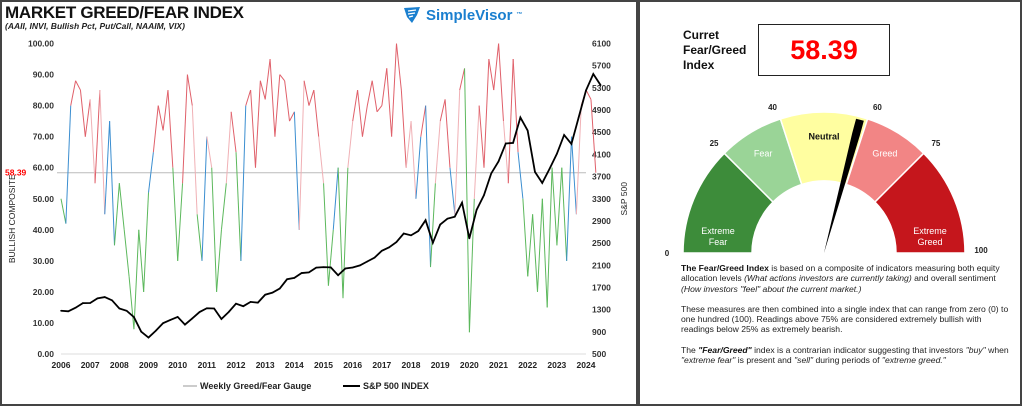 This screenshot has width=1024, height=410. Describe the element at coordinates (981, 250) in the screenshot. I see `gauge-tick-label: 100` at that location.